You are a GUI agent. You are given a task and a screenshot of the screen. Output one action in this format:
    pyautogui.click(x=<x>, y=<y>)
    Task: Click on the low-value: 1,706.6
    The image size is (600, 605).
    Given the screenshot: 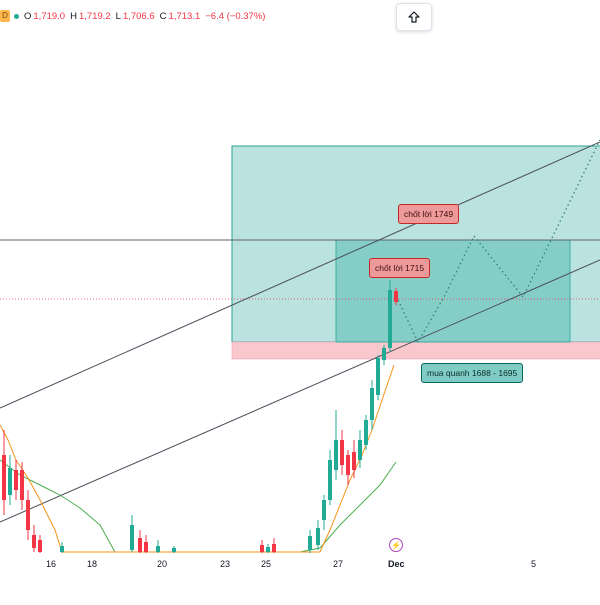 What is the action you would take?
    pyautogui.click(x=138, y=16)
    